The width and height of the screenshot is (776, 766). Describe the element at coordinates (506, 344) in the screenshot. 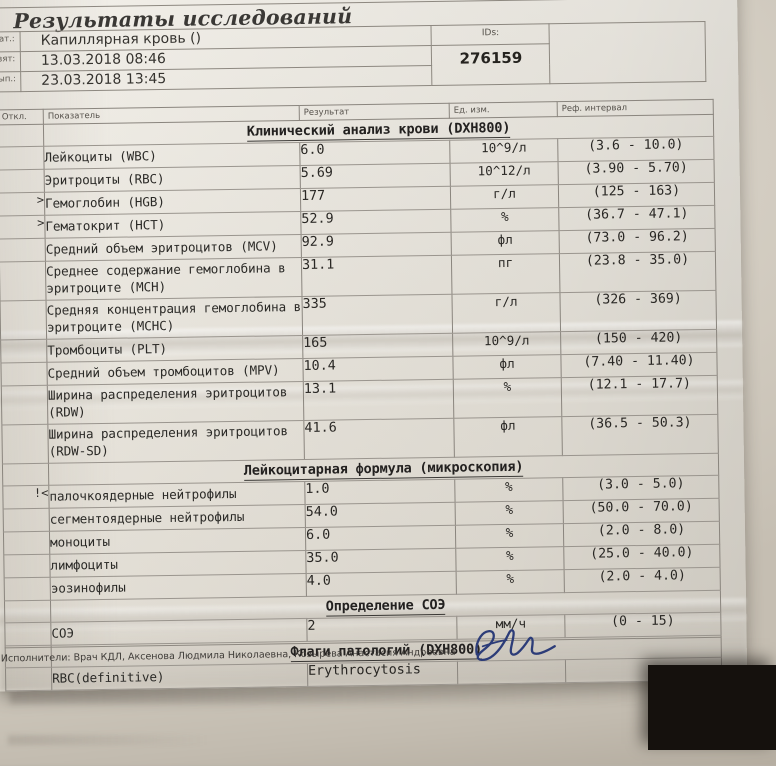

I see `cell-unit: 10^9/л` at that location.